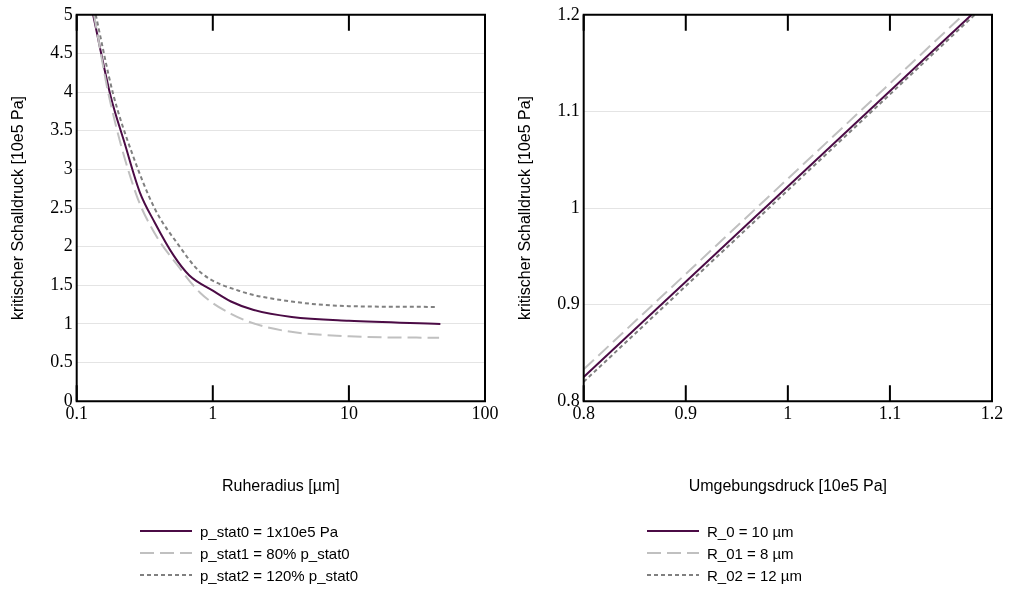 This screenshot has height=592, width=1014. I want to click on x-tick-label: 100, so click(485, 412).